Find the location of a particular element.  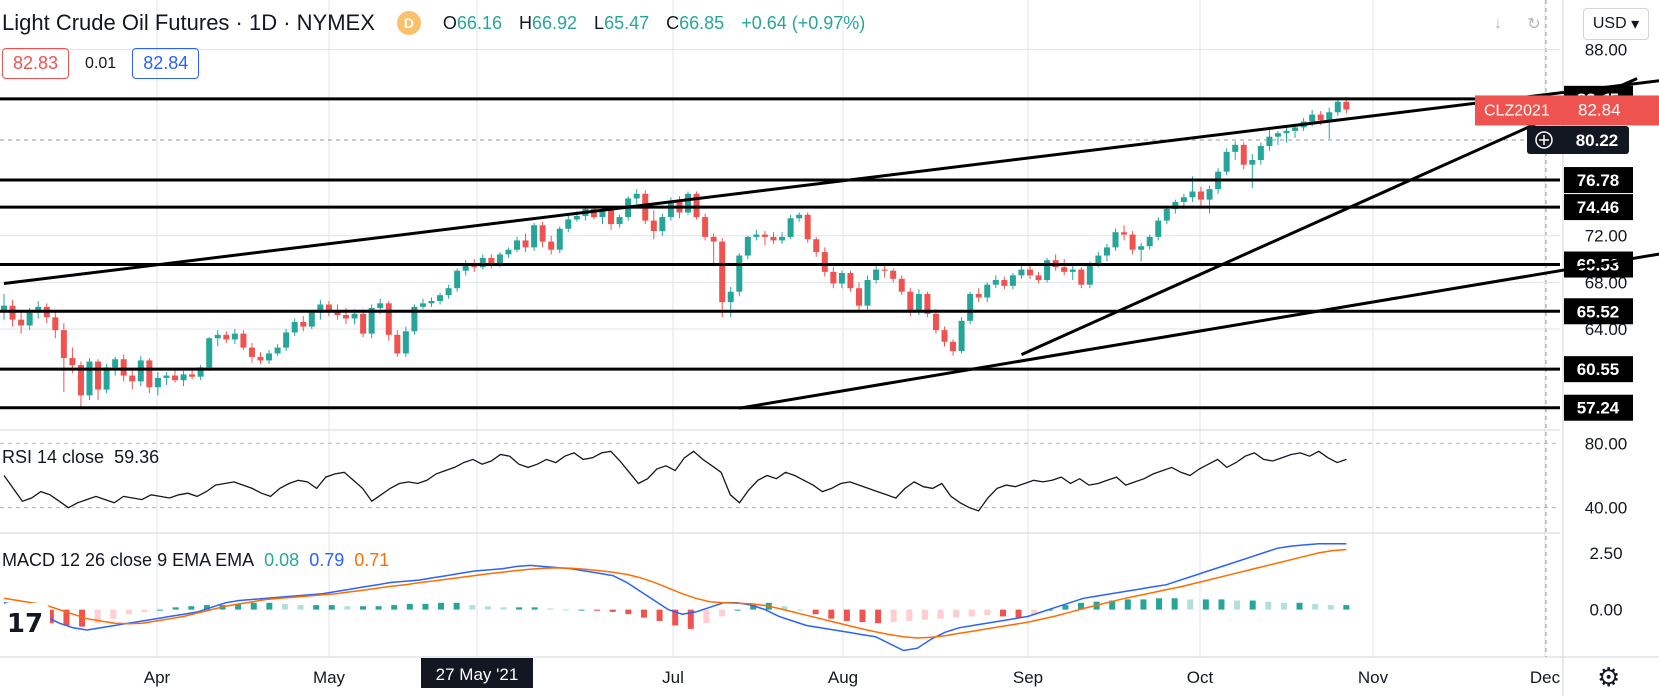

y-axis-tick: 64.00 is located at coordinates (1606, 329).